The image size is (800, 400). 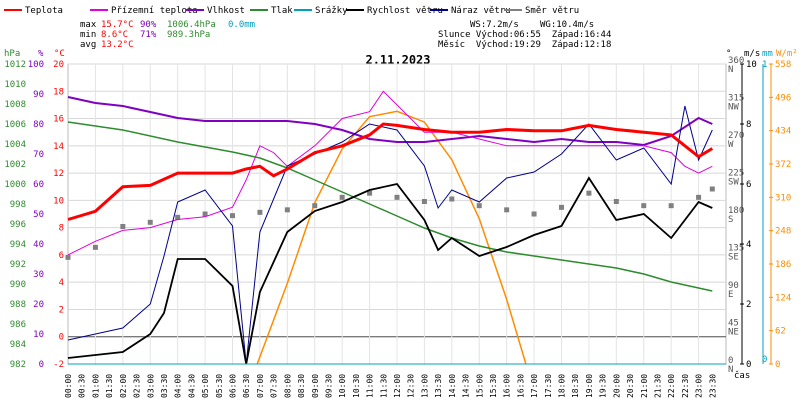 What do you see at coordinates (68, 386) in the screenshot?
I see `time-tick-label: 00:00` at bounding box center [68, 386].